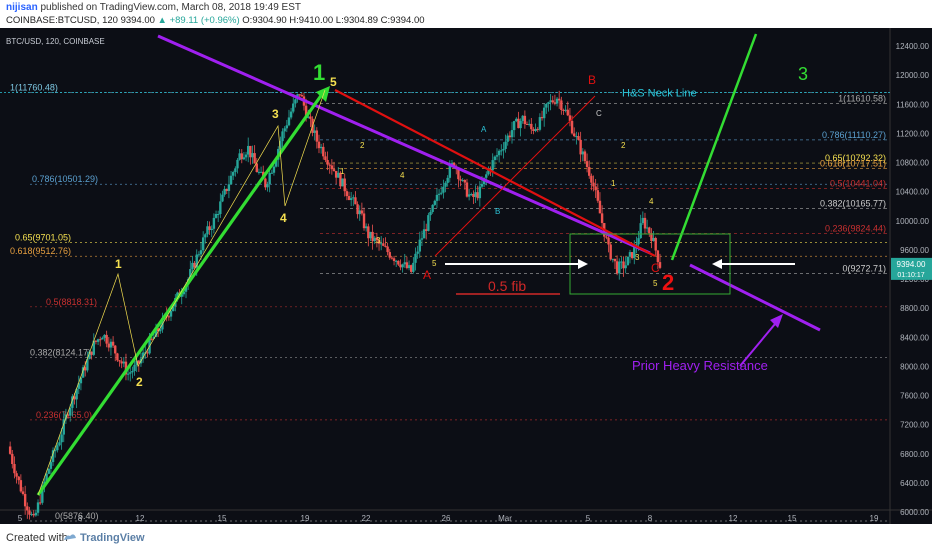 This screenshot has height=550, width=932. Describe the element at coordinates (37, 538) in the screenshot. I see `created-with-label: Created with` at that location.